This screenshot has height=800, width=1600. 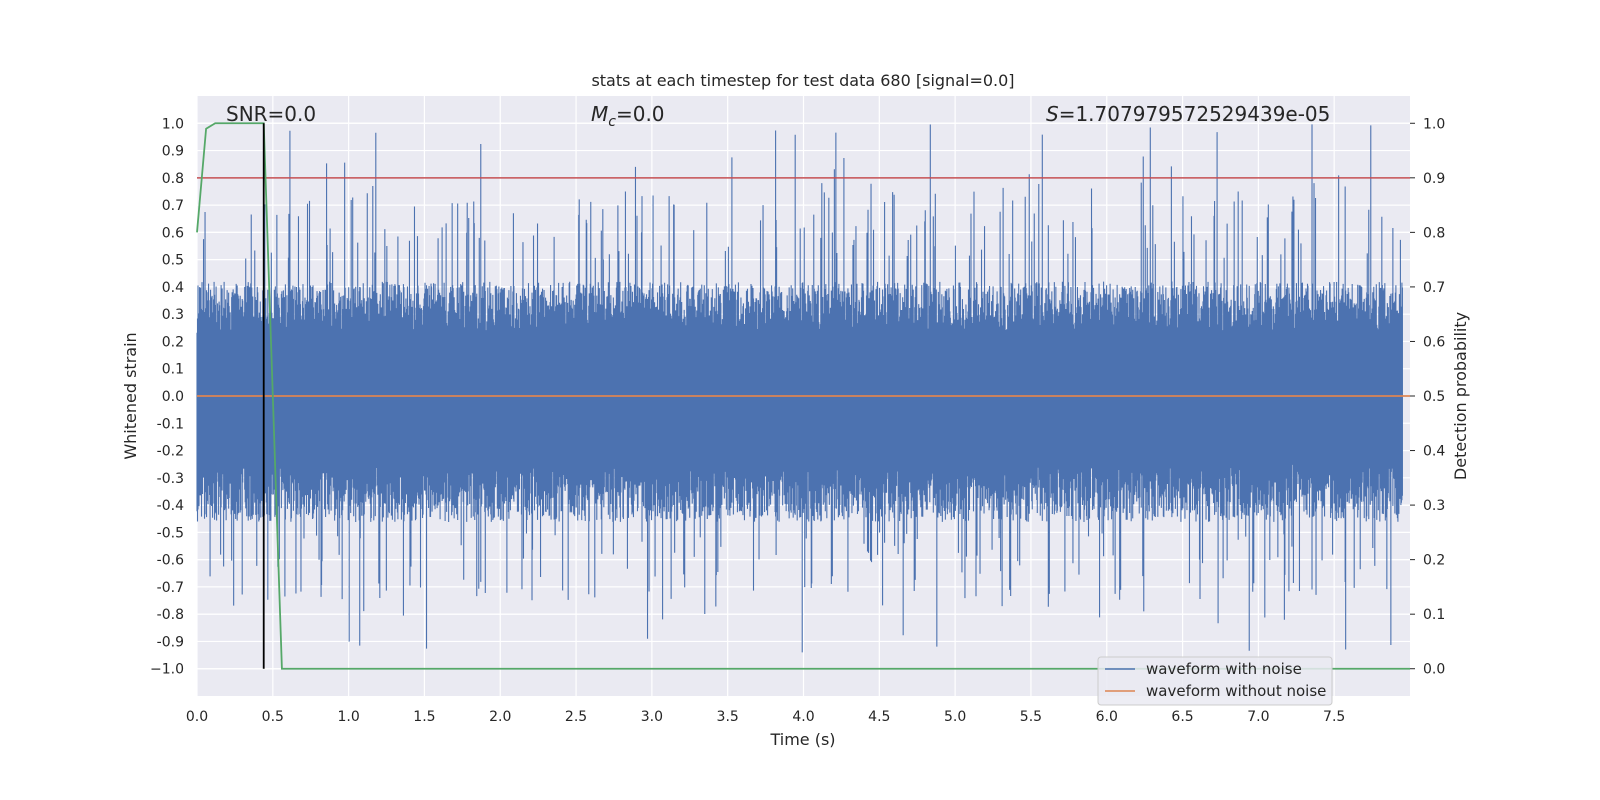 What do you see at coordinates (170, 506) in the screenshot?
I see `y-tick-label: -0.4` at bounding box center [170, 506].